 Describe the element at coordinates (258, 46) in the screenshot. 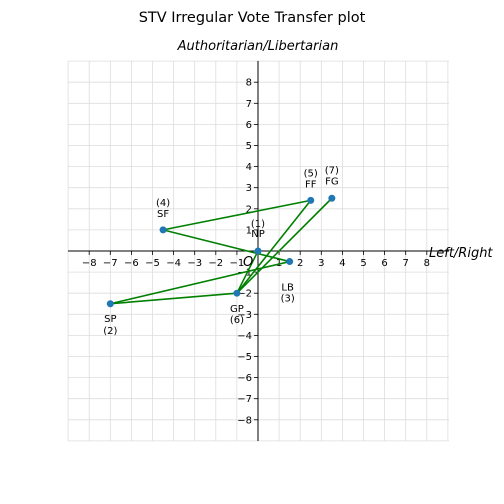

I see `chart-subtitle: Authoritarian/Libertarian` at that location.